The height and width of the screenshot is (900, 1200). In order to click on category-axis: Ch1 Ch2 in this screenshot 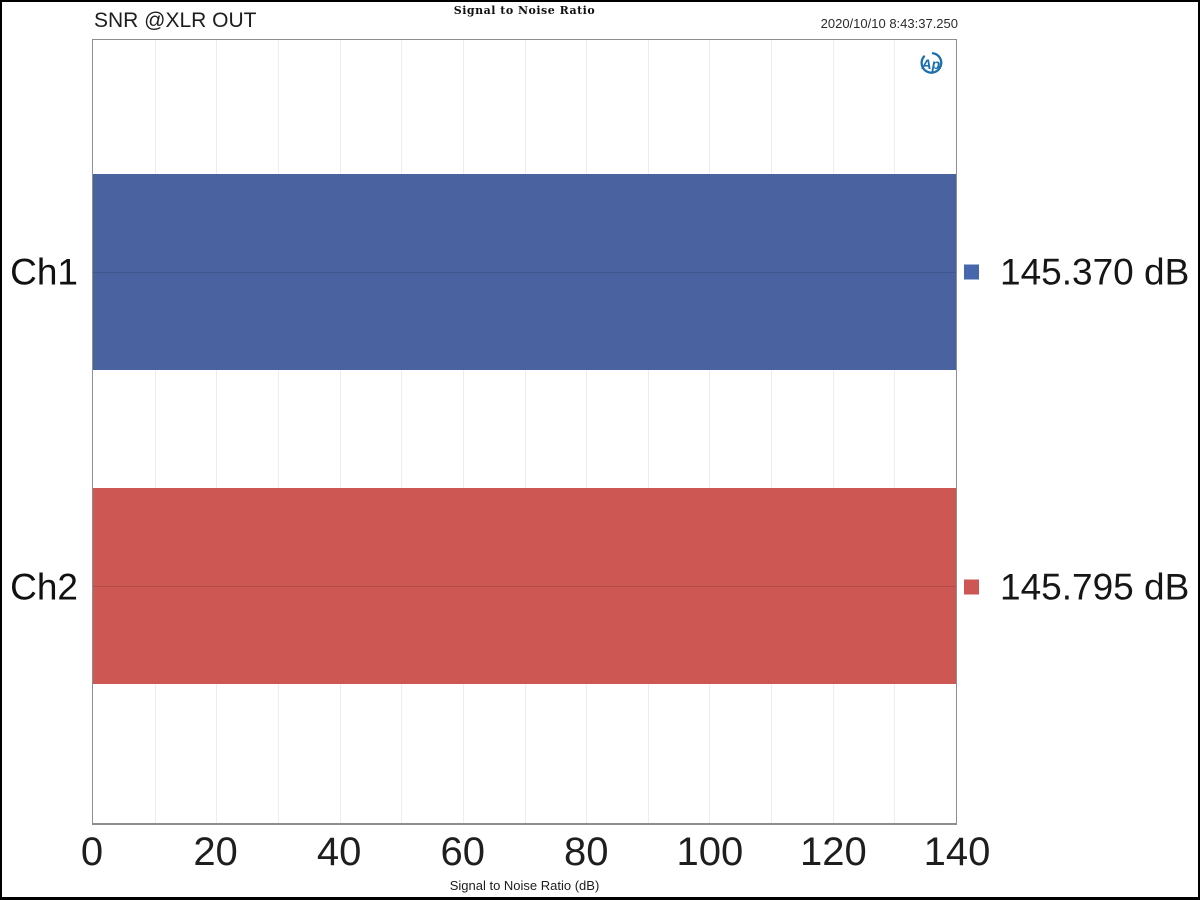, I will do `click(45, 432)`.